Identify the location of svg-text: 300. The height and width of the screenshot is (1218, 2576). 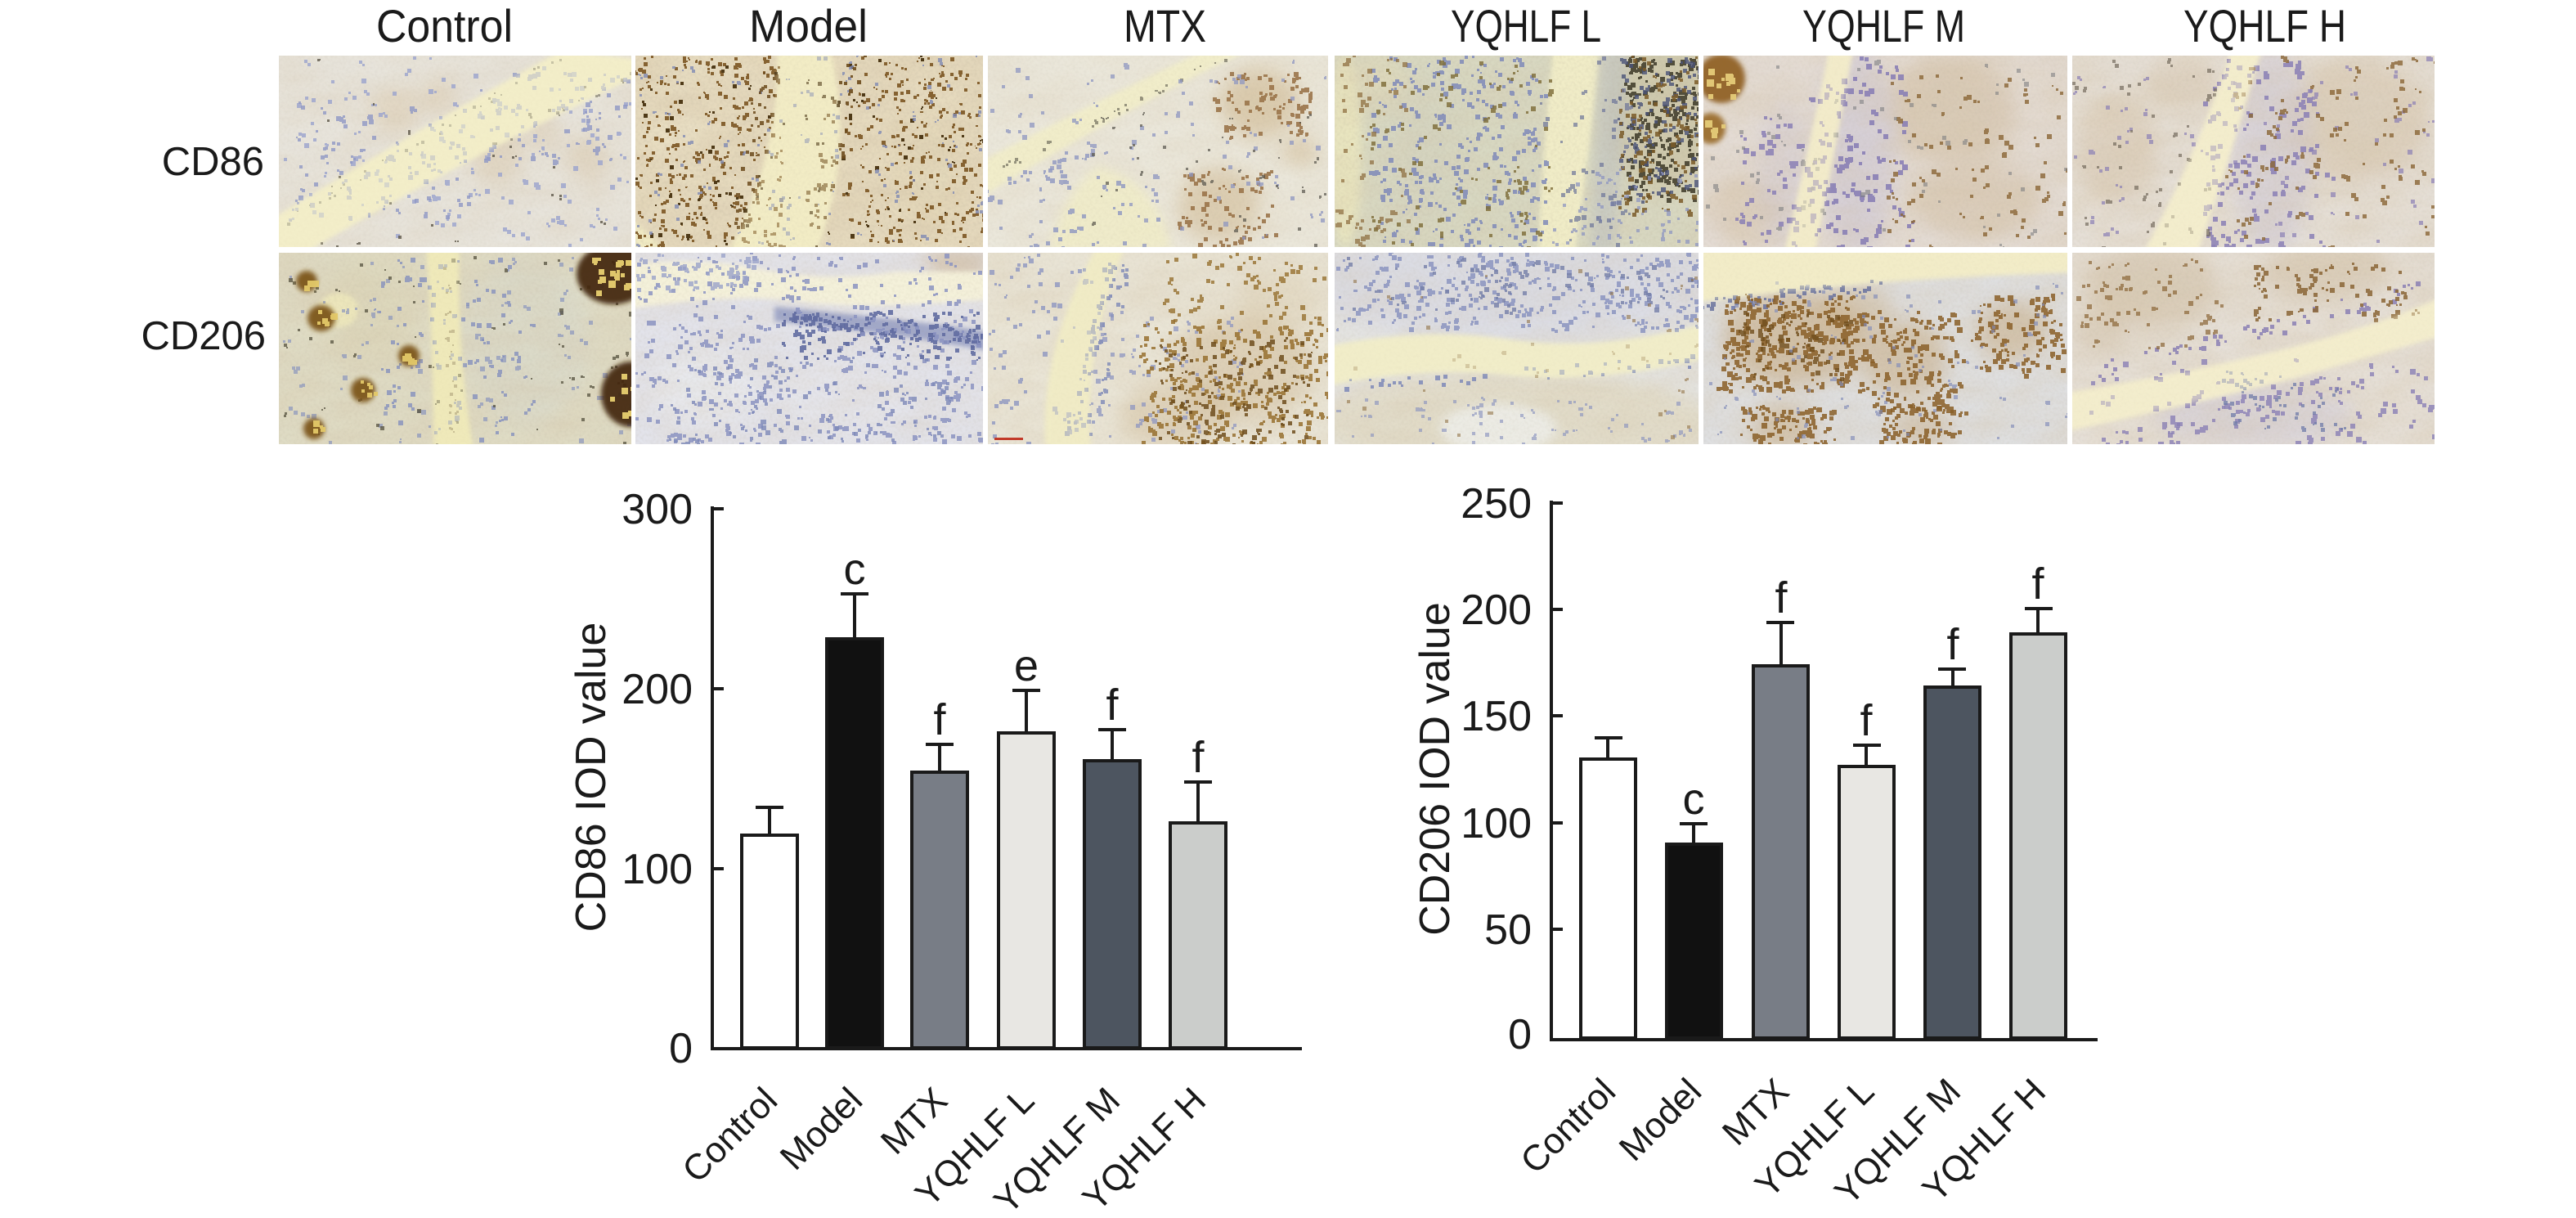
(657, 509).